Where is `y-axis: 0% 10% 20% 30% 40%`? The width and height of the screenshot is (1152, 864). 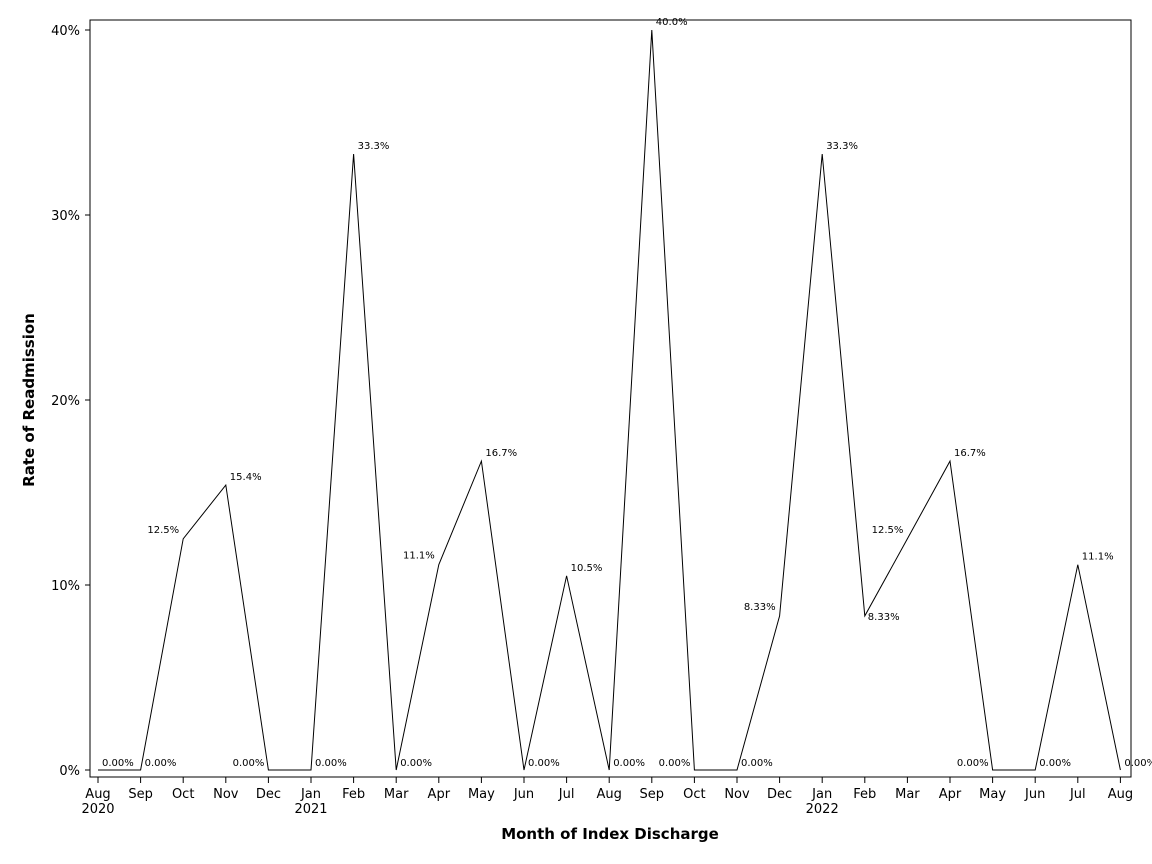 y-axis: 0% 10% 20% 30% 40% is located at coordinates (70, 401).